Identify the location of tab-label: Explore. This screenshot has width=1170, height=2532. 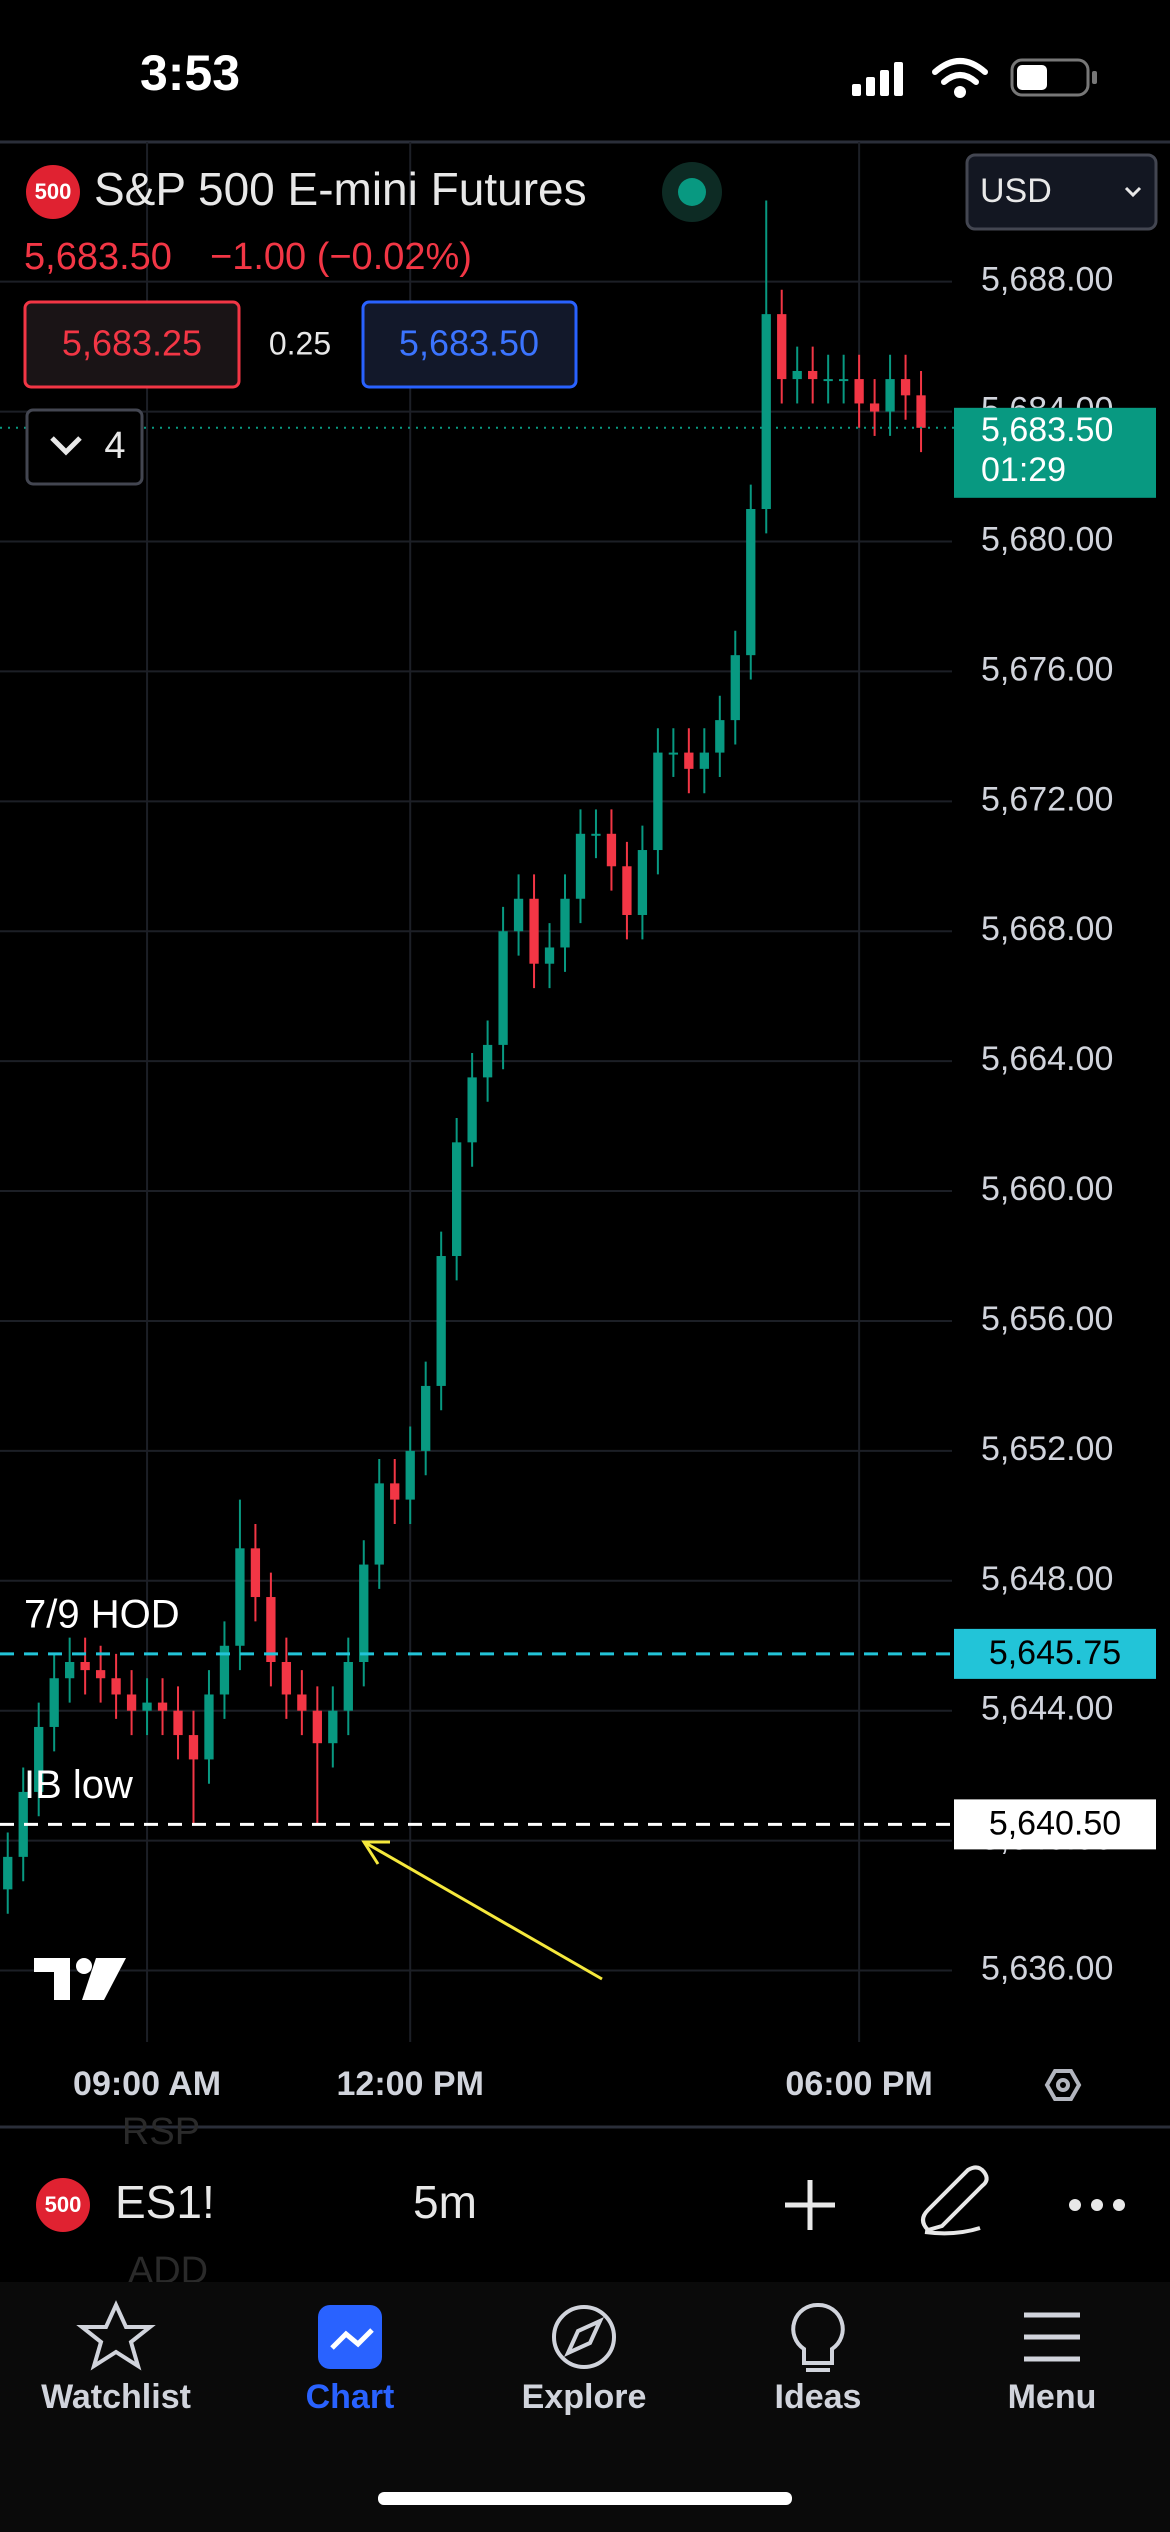
(584, 2397).